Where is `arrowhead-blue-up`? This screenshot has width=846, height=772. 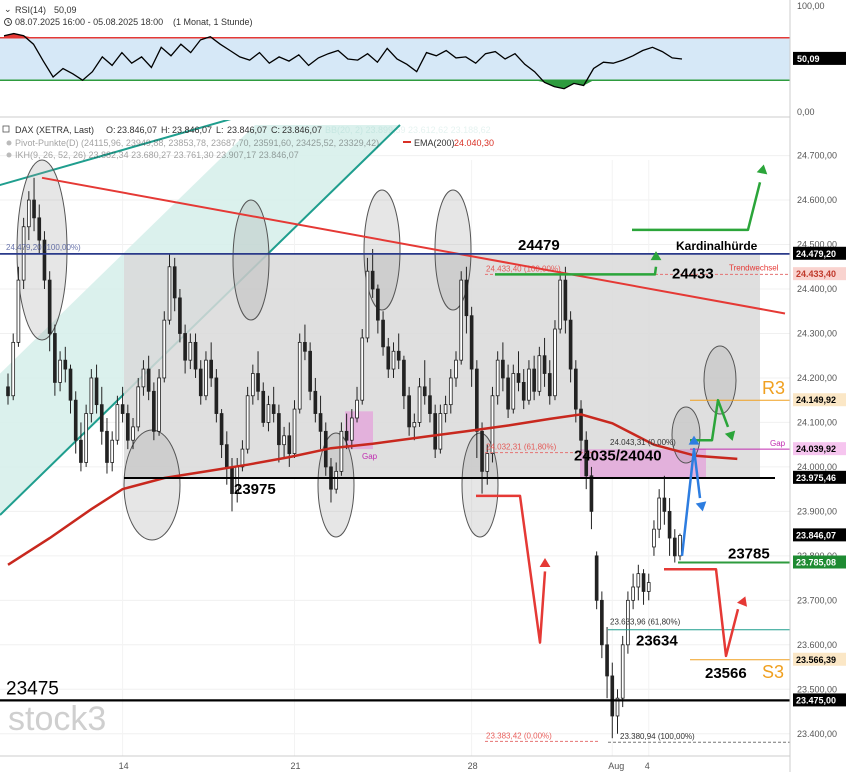
arrowhead-blue-up is located at coordinates (694, 440).